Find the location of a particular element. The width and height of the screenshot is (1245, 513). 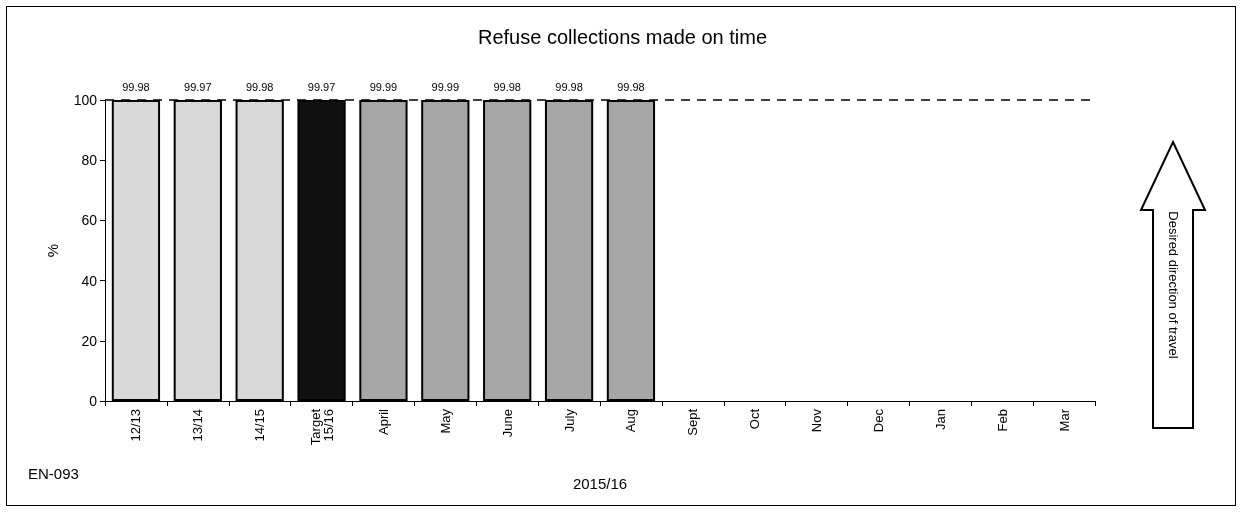

x-tick-label: Oct is located at coordinates (755, 419).